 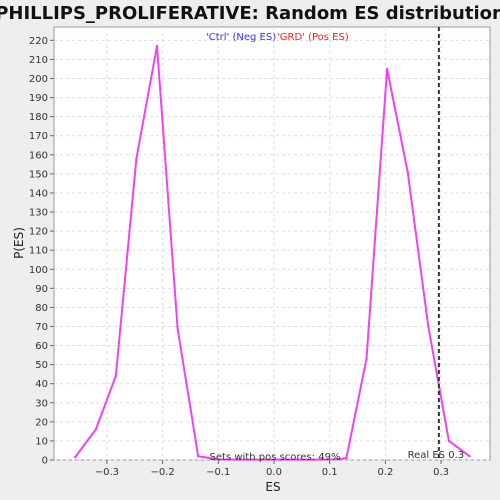 What do you see at coordinates (441, 472) in the screenshot?
I see `x-tick-label: 0.3` at bounding box center [441, 472].